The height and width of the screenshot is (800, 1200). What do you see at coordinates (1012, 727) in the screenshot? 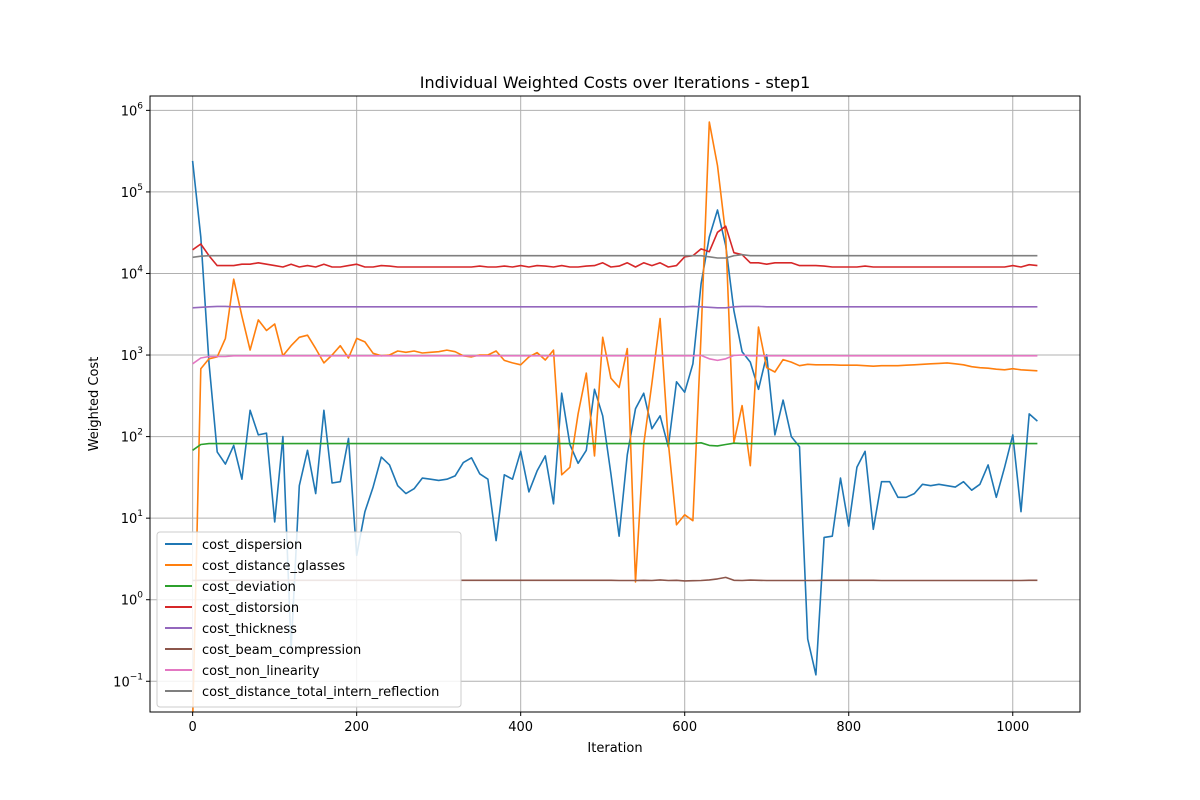
I see `x-tick-label: 1000` at bounding box center [1012, 727].